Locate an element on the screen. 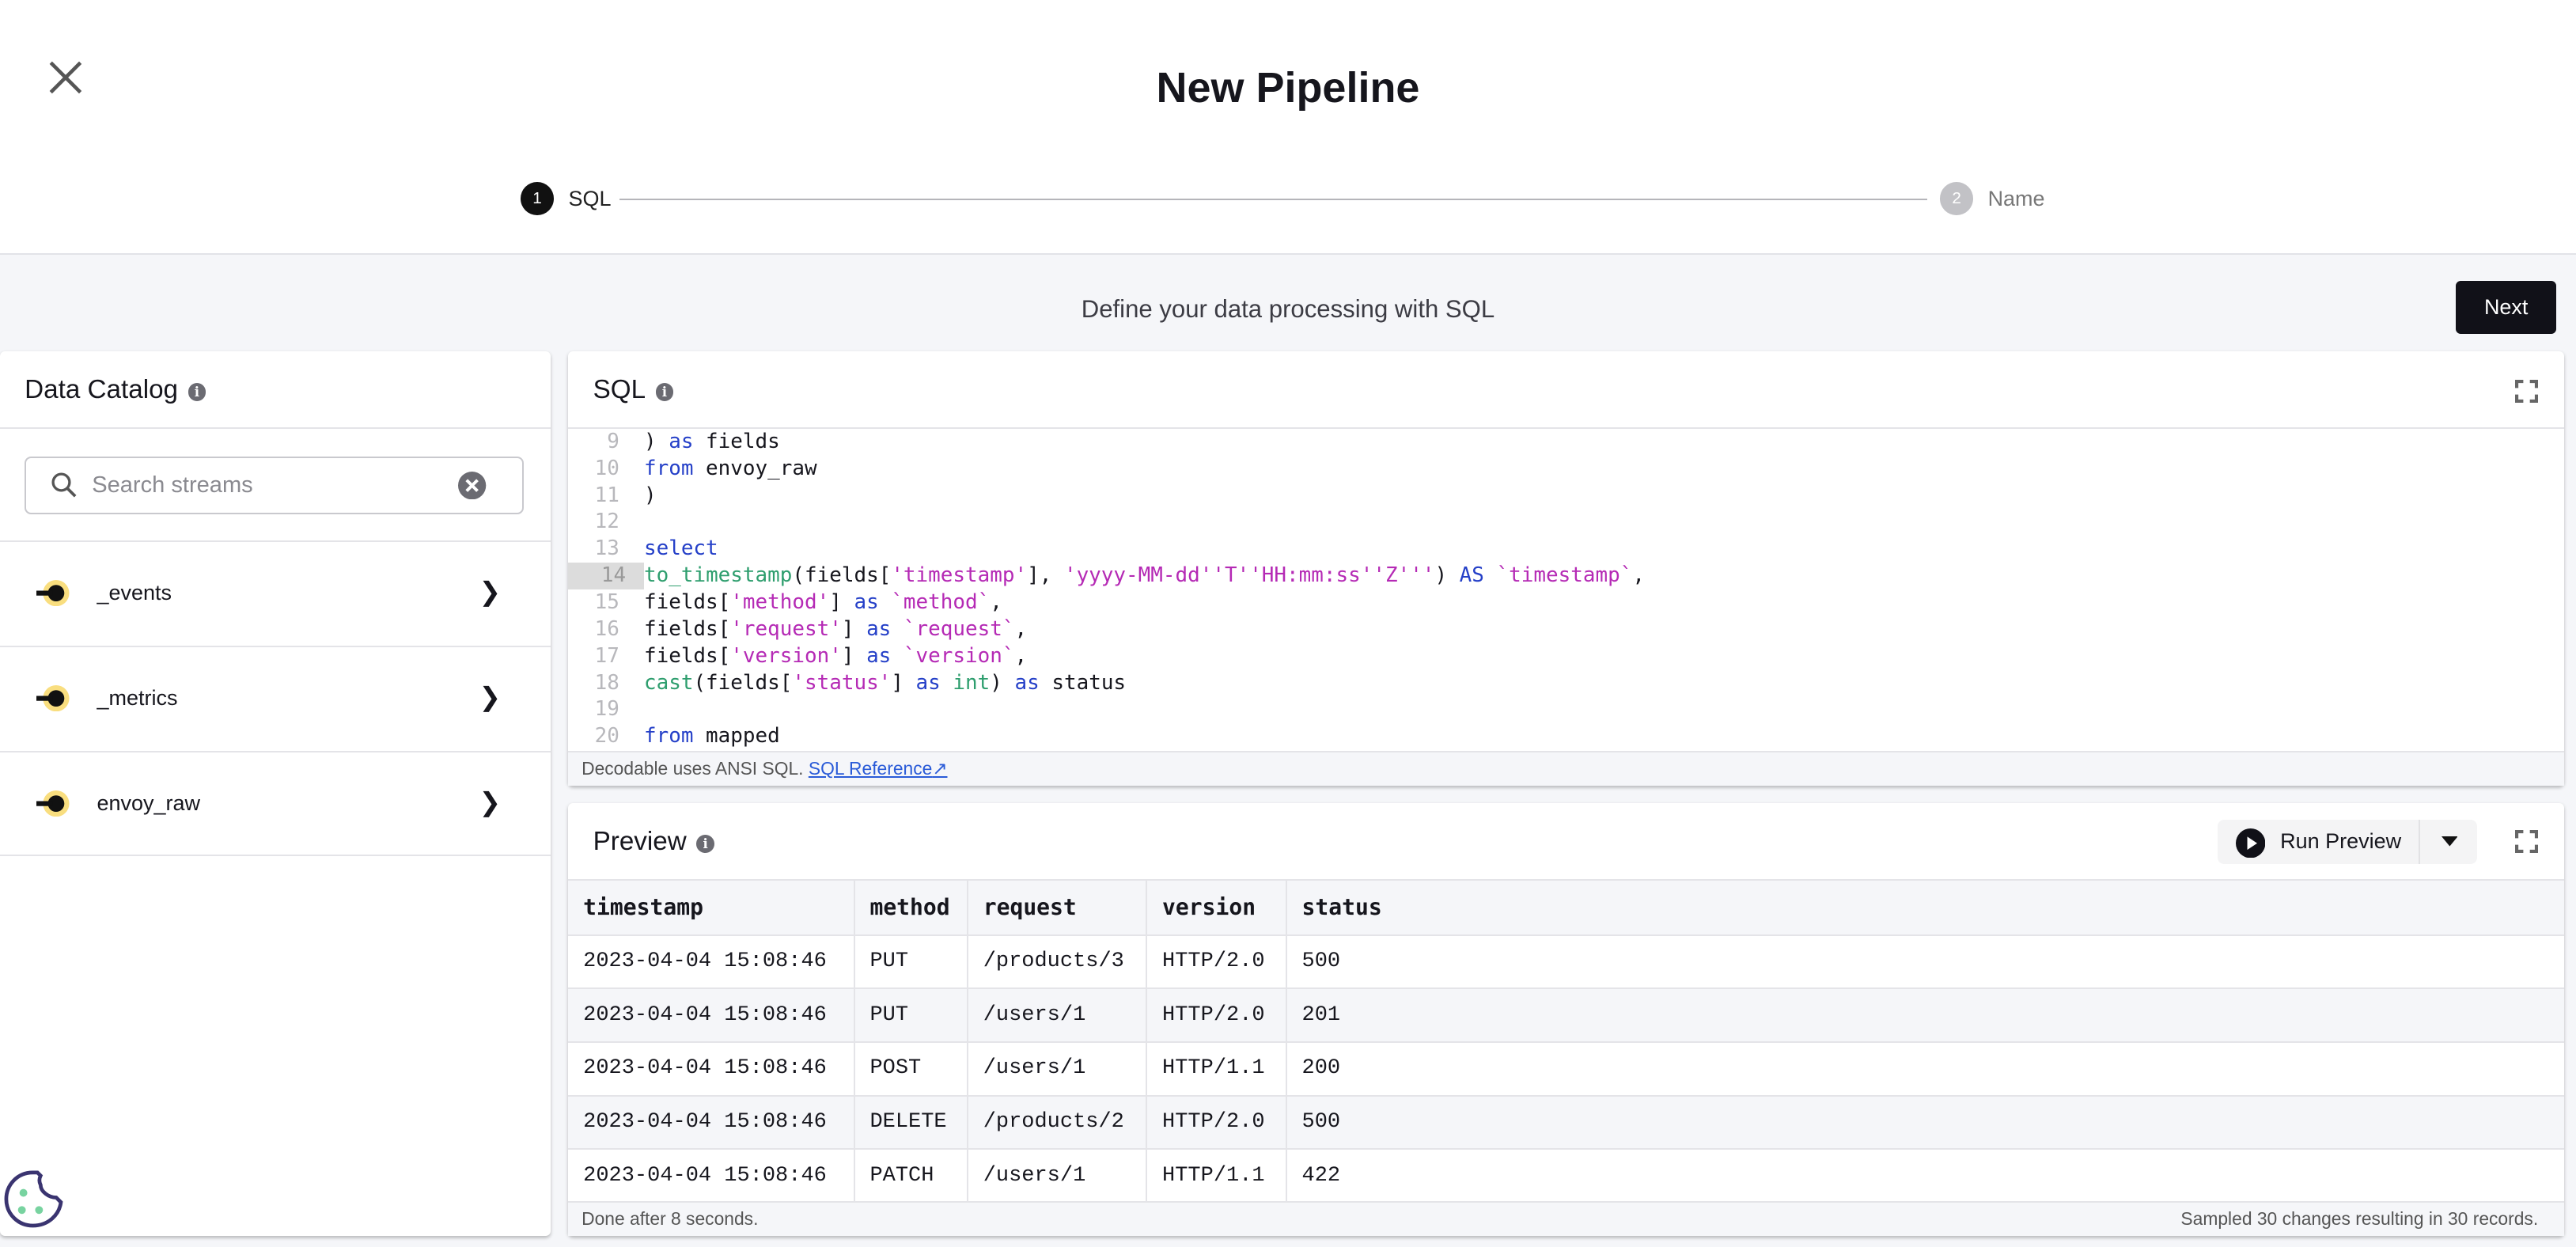 This screenshot has height=1247, width=2576. preview-status: Done after 8 seconds. is located at coordinates (670, 1218).